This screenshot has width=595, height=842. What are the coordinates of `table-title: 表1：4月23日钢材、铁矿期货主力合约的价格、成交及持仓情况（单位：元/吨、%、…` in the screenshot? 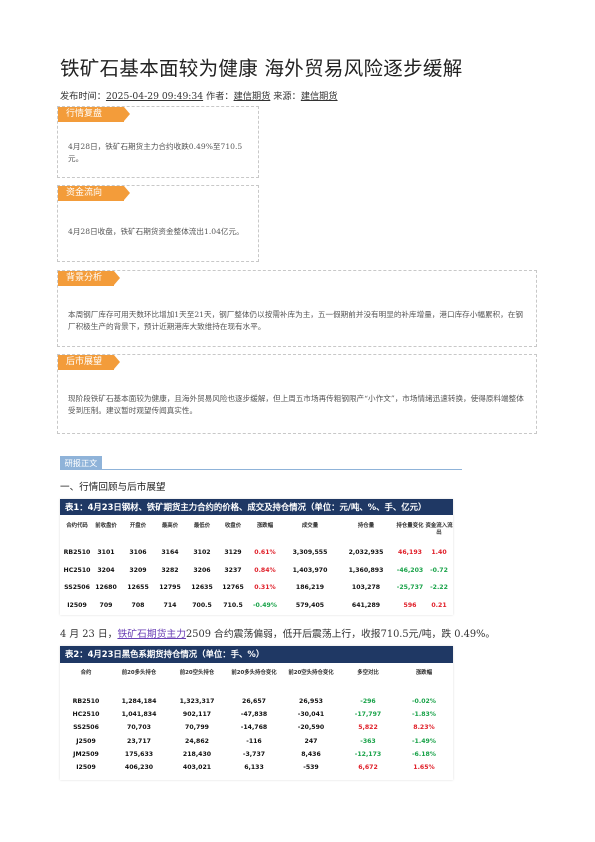 It's located at (256, 507).